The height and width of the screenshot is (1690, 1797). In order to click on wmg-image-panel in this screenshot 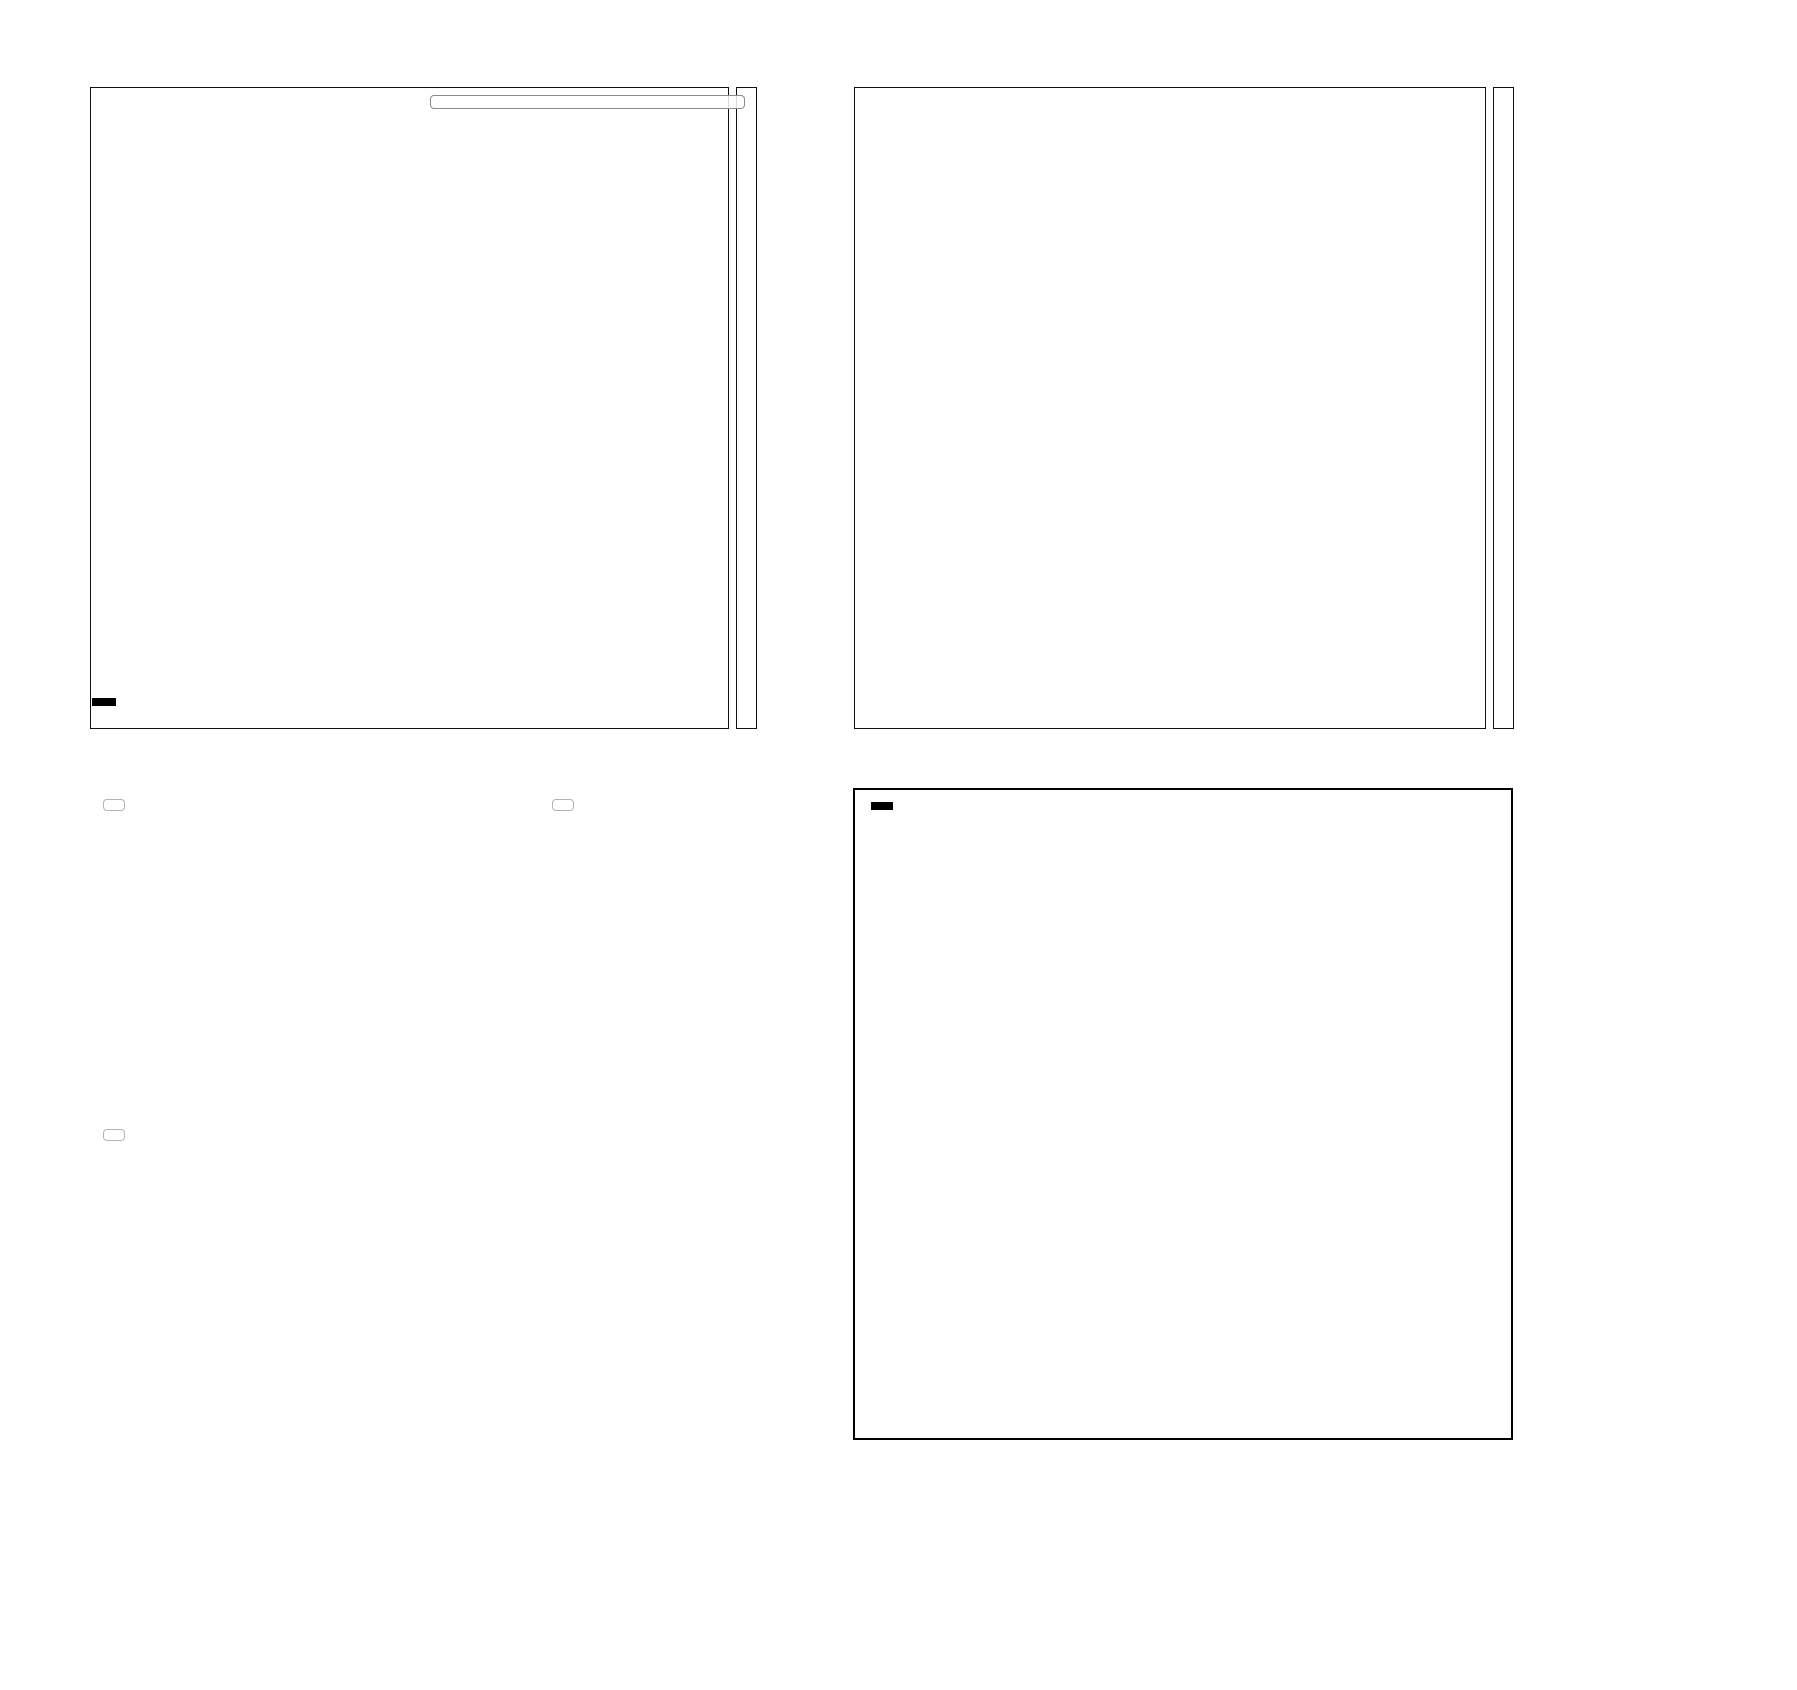, I will do `click(1183, 1114)`.